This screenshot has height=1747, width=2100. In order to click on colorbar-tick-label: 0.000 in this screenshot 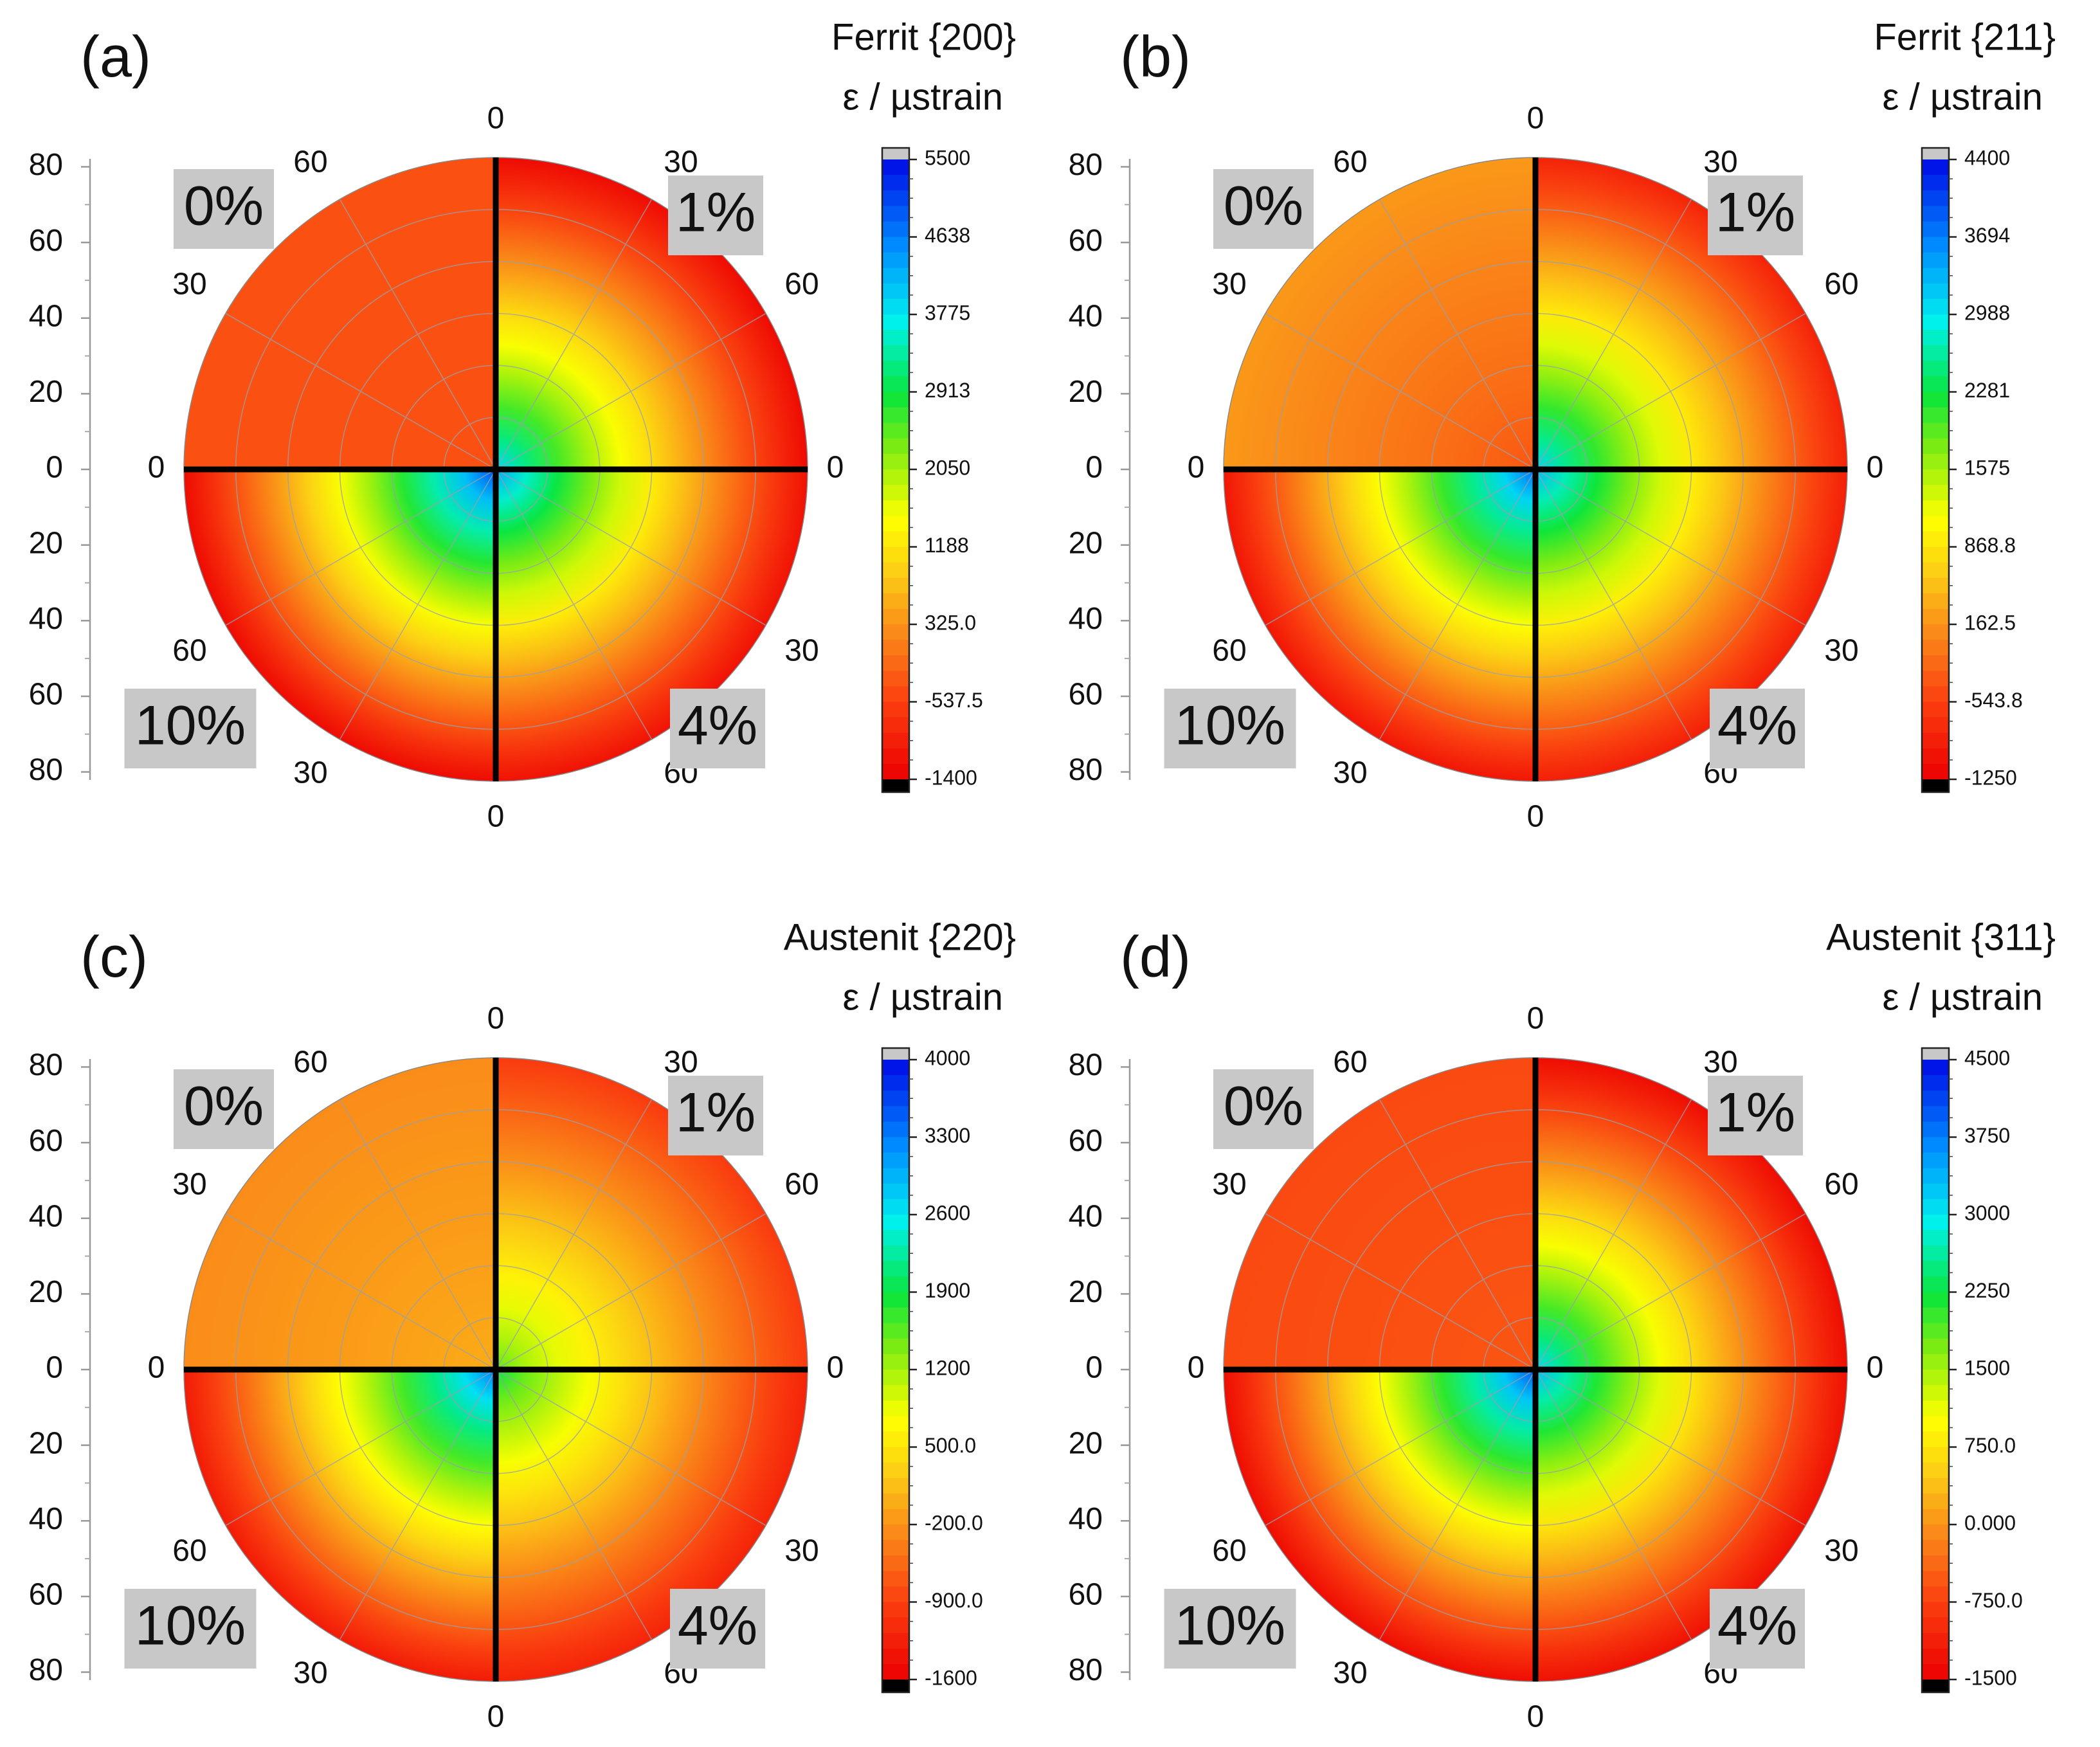, I will do `click(1990, 1522)`.